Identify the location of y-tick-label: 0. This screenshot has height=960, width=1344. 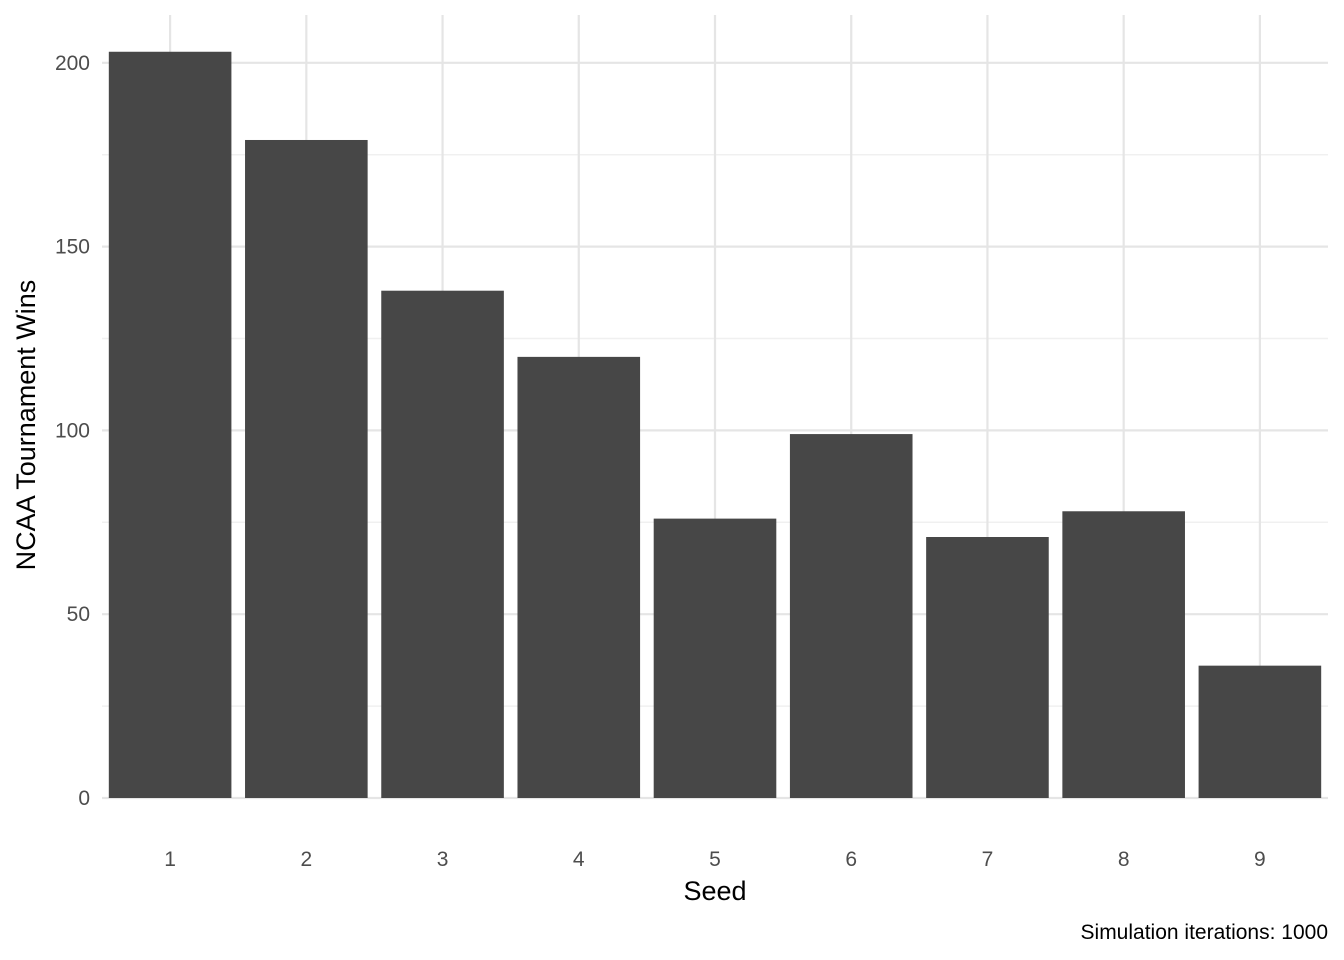
(84, 798).